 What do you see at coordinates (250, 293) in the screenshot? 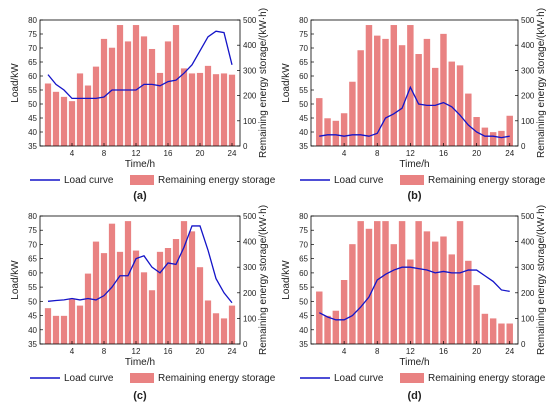
I see `y-right-tick-label: 200` at bounding box center [250, 293].